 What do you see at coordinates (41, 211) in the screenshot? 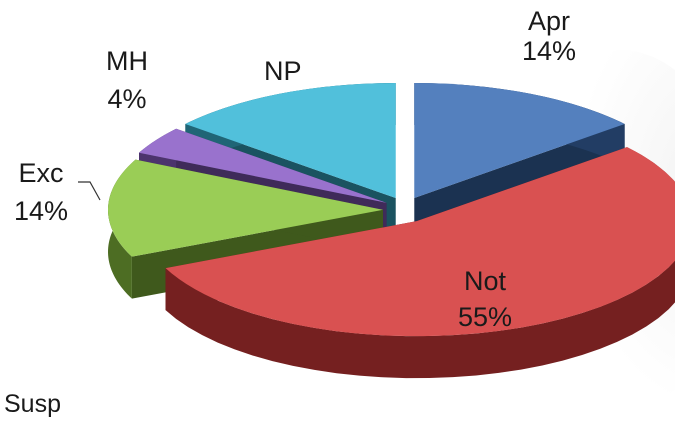
I see `label-exc-value: 14%` at bounding box center [41, 211].